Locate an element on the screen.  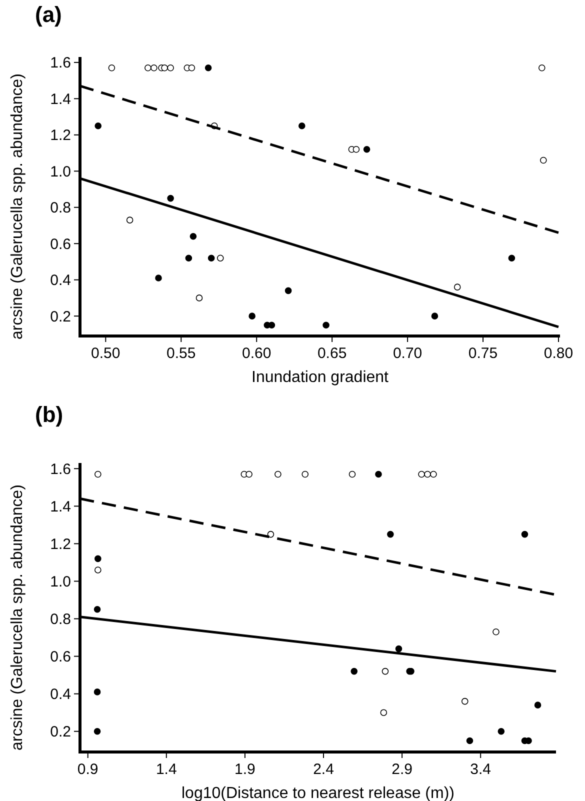
x-axis-title: Inundation gradient is located at coordinates (321, 377).